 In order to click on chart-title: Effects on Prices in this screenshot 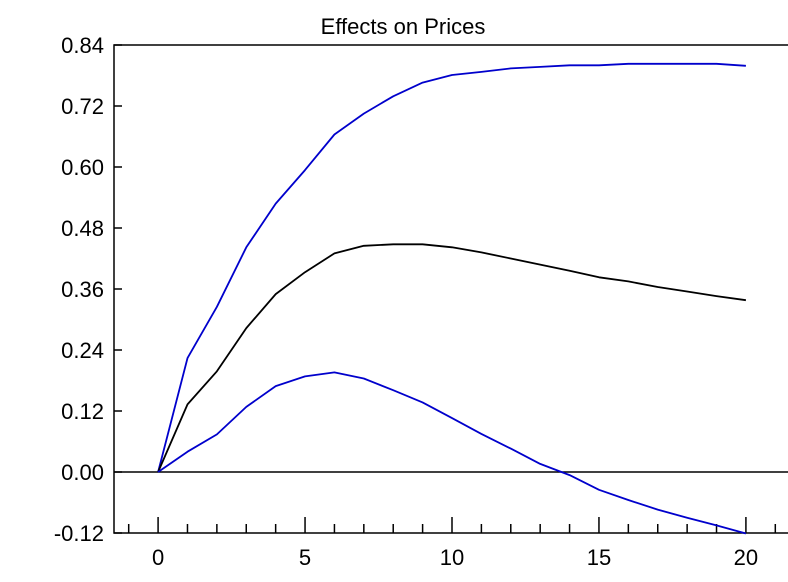, I will do `click(403, 26)`.